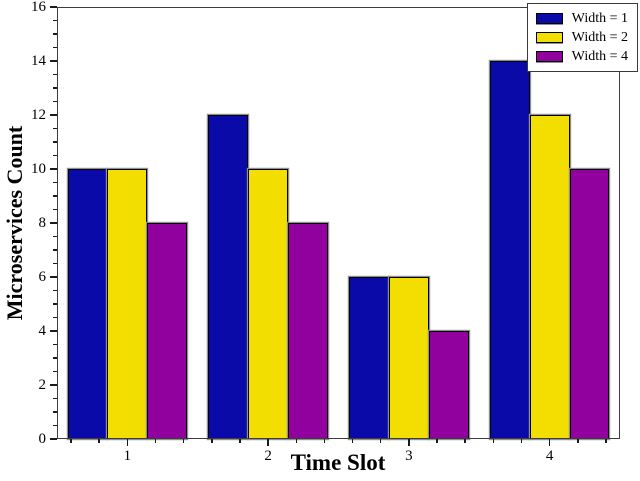 The height and width of the screenshot is (481, 640). What do you see at coordinates (369, 358) in the screenshot?
I see `bar-Width1-slot3` at bounding box center [369, 358].